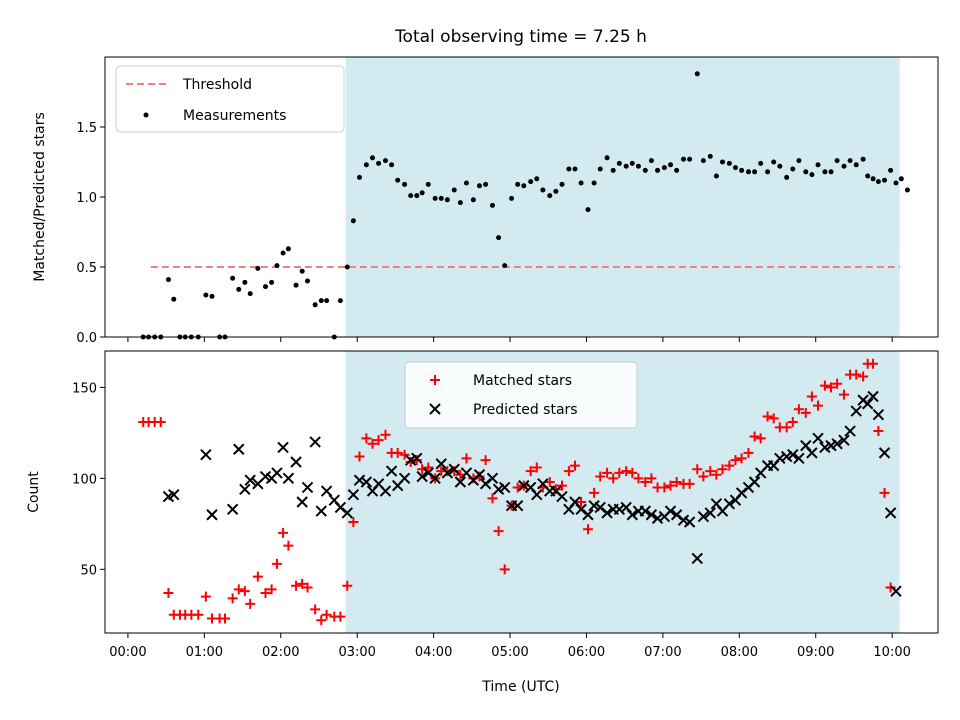 The height and width of the screenshot is (720, 960). I want to click on x-tick-label: 09:00, so click(815, 652).